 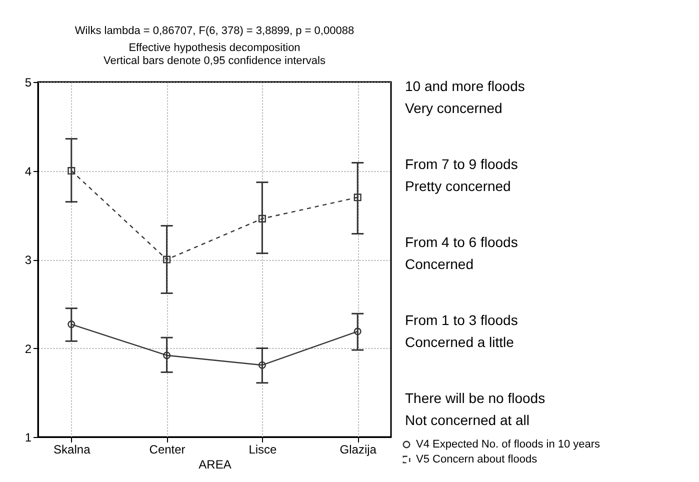 What do you see at coordinates (508, 444) in the screenshot?
I see `legend-label: V4 Expected No. of floods in 10 years` at bounding box center [508, 444].